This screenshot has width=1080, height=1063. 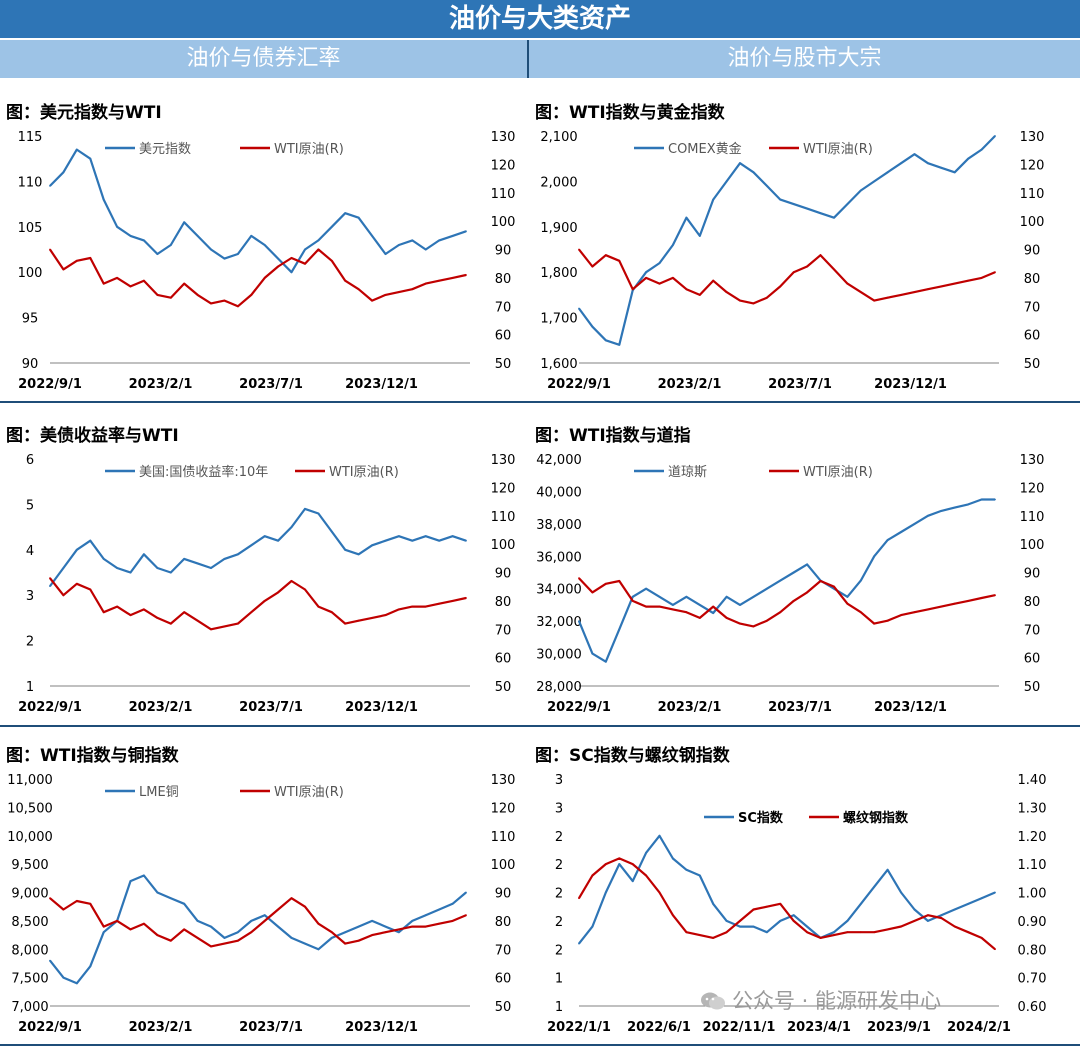 I want to click on y-right-tick-label: 80, so click(x=503, y=922).